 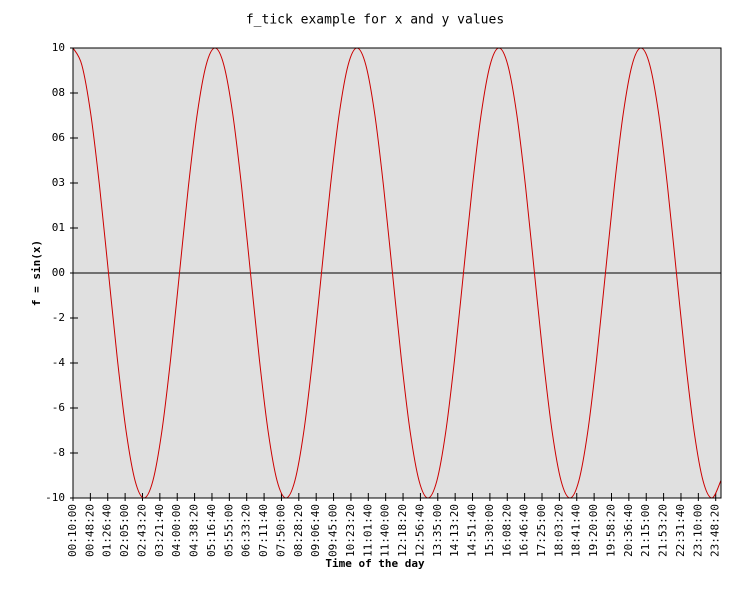 I want to click on x-tick-label: 10:23:20, so click(x=350, y=530).